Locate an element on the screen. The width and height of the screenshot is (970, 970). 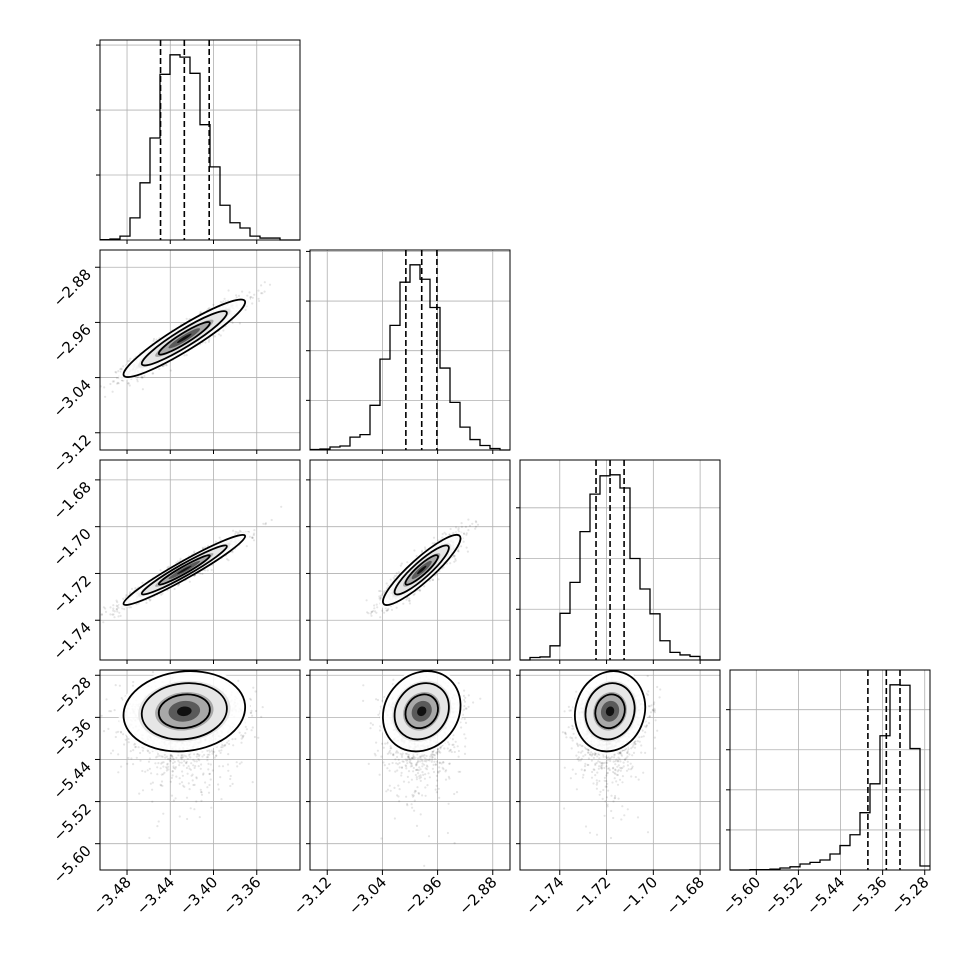
contour-line is located at coordinates (184, 570).